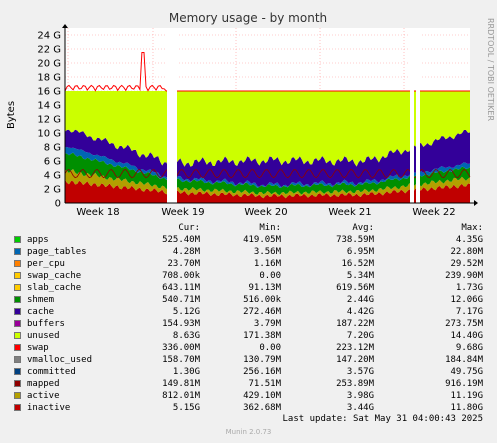  I want to click on legend-max: 1.73G, so click(469, 288).